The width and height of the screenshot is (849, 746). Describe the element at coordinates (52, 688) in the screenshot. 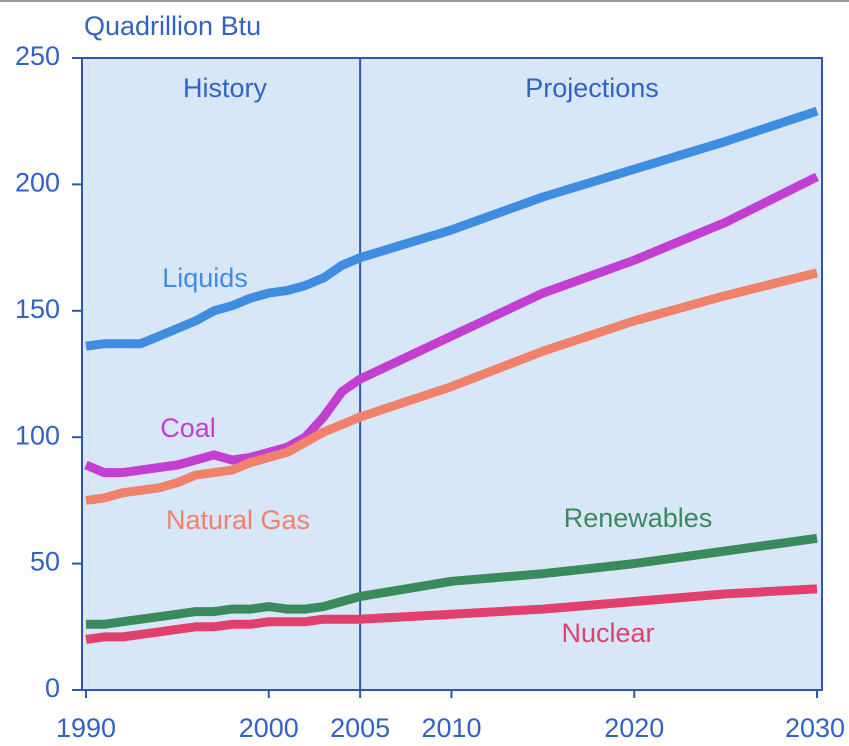

I see `y-tick-label: 0` at that location.